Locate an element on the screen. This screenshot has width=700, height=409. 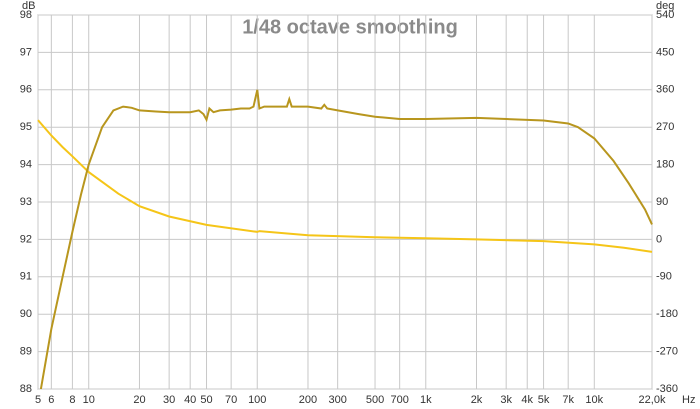
x-tick-label: 10k is located at coordinates (594, 400).